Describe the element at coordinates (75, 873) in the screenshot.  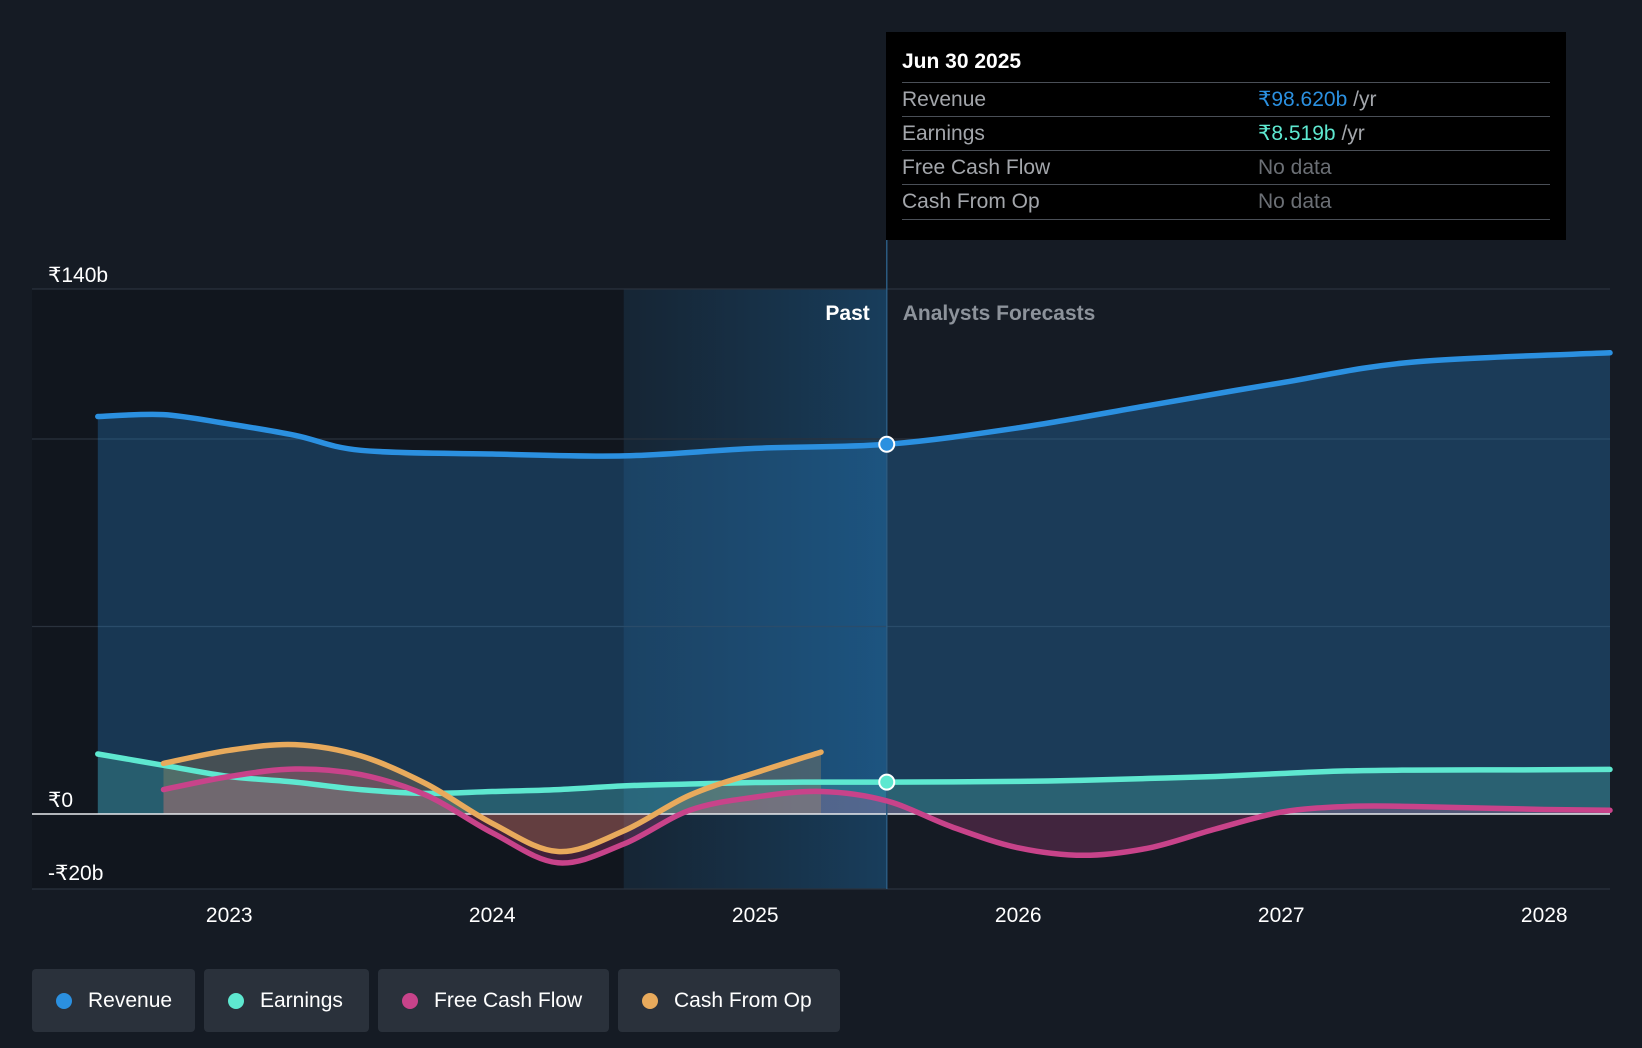
I see `y-tick-label: -₹20b` at that location.